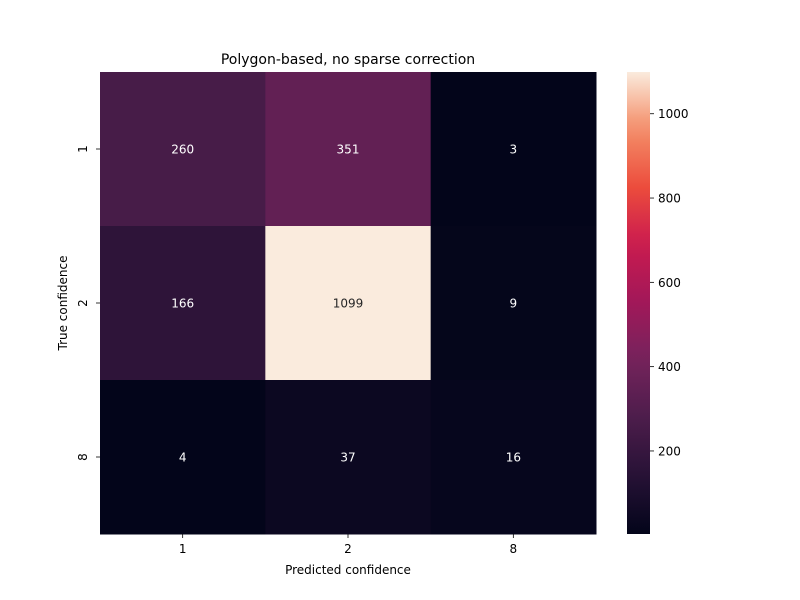 The height and width of the screenshot is (600, 800). What do you see at coordinates (669, 367) in the screenshot?
I see `colorbar-tick-label: 400` at bounding box center [669, 367].